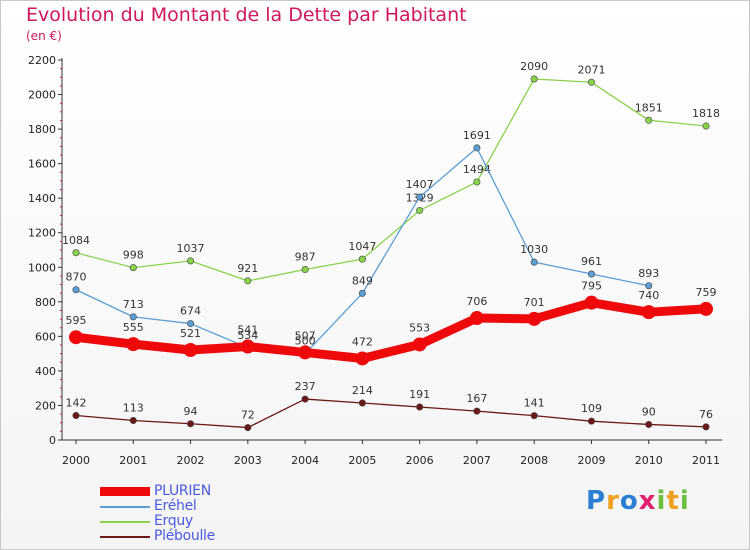 The width and height of the screenshot is (750, 550). What do you see at coordinates (591, 302) in the screenshot?
I see `data-point-plurien-2009` at bounding box center [591, 302].